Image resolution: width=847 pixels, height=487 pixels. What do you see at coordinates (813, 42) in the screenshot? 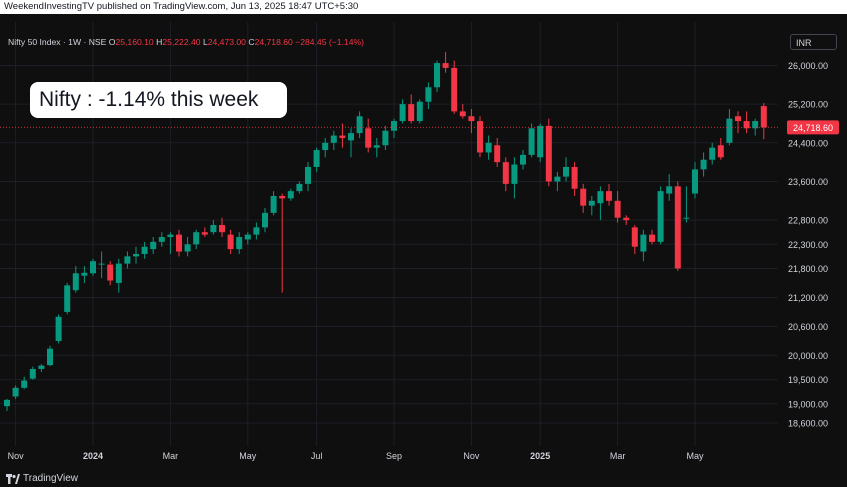
I see `currency-button: INR` at bounding box center [813, 42].